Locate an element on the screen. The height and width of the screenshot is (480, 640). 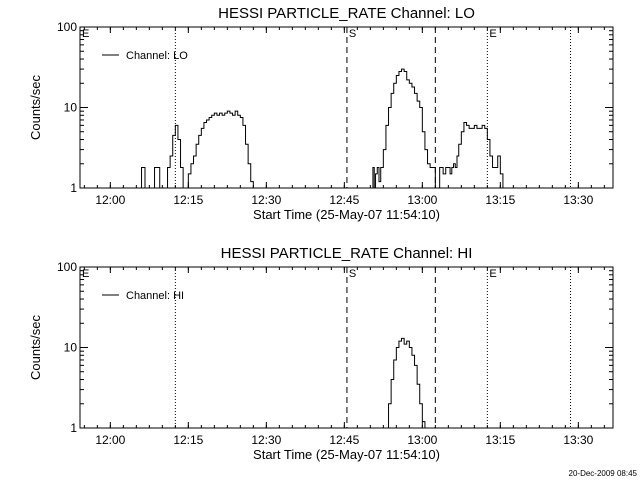
panel-1-x-tick-label: 13:30 is located at coordinates (578, 200).